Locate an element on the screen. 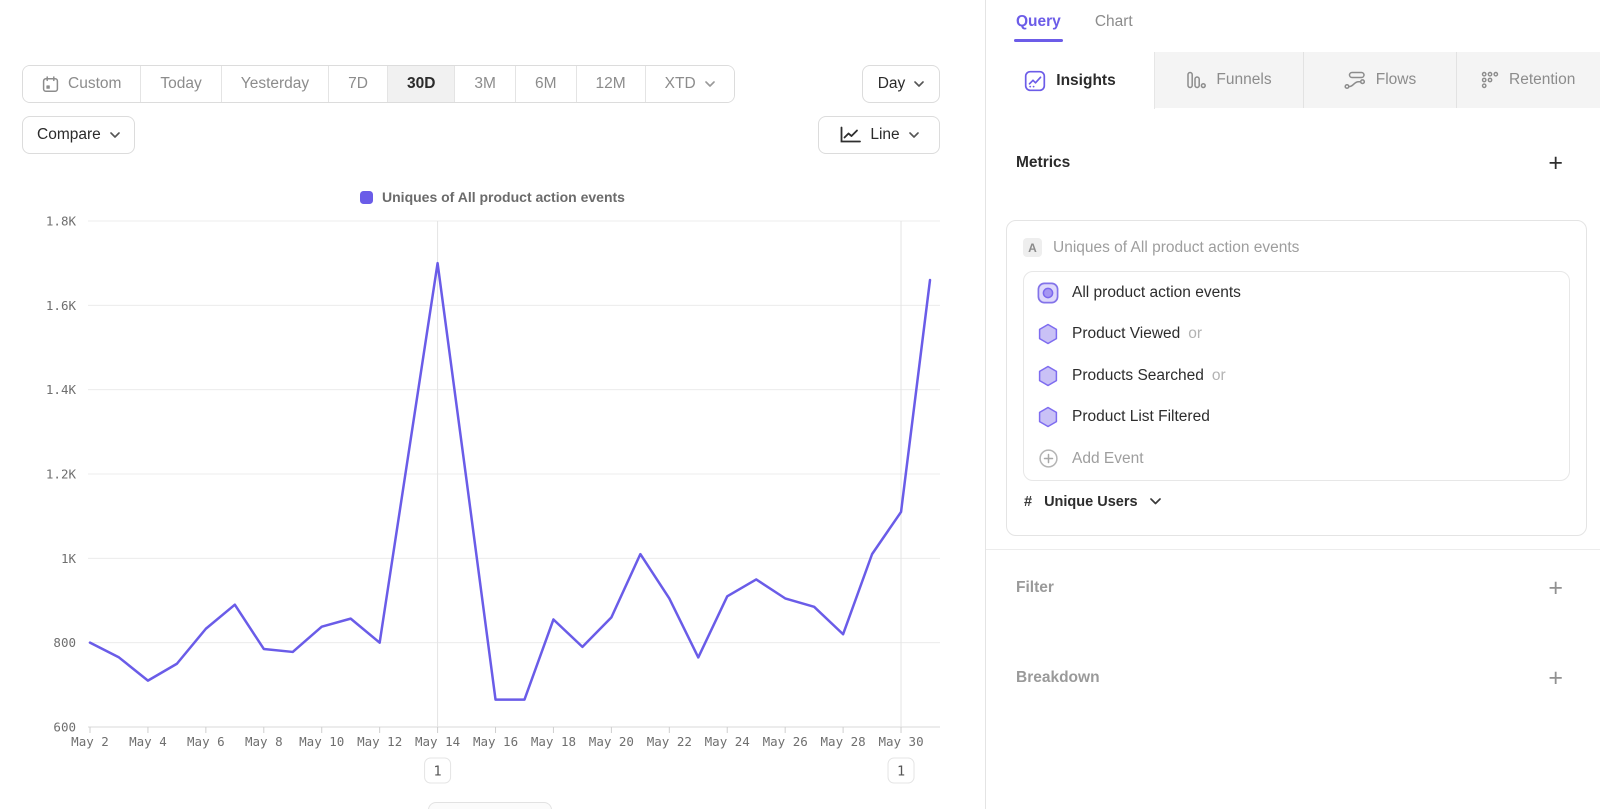 This screenshot has height=809, width=1600. metrics-header: Metrics + is located at coordinates (1289, 163).